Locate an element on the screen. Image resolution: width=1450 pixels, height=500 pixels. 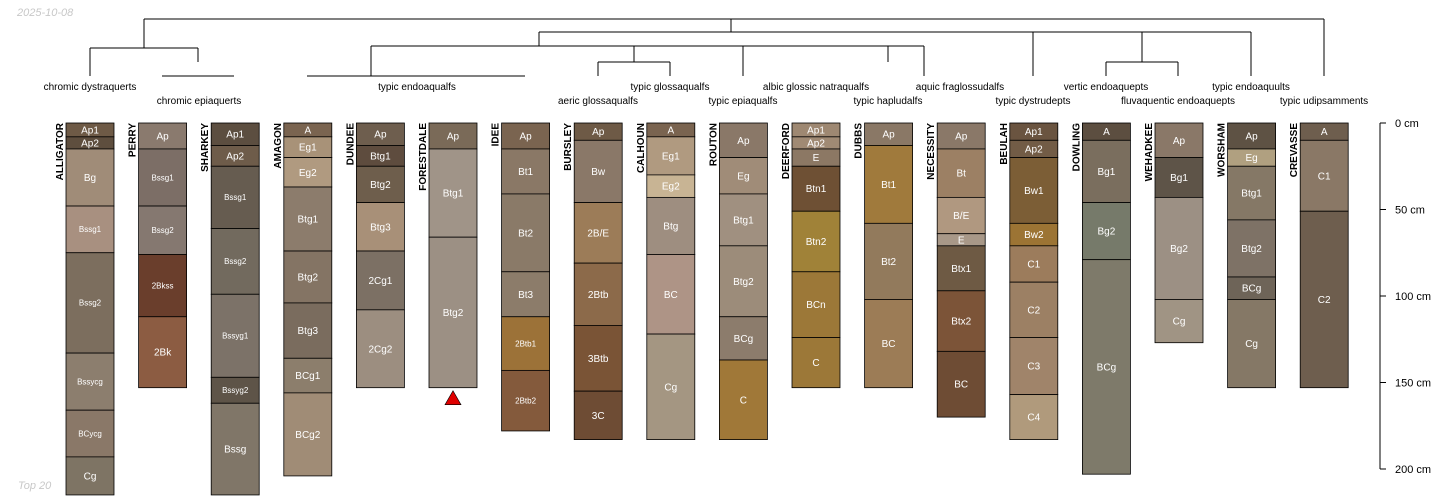
horizon-label: 2Cg2 is located at coordinates (380, 349).